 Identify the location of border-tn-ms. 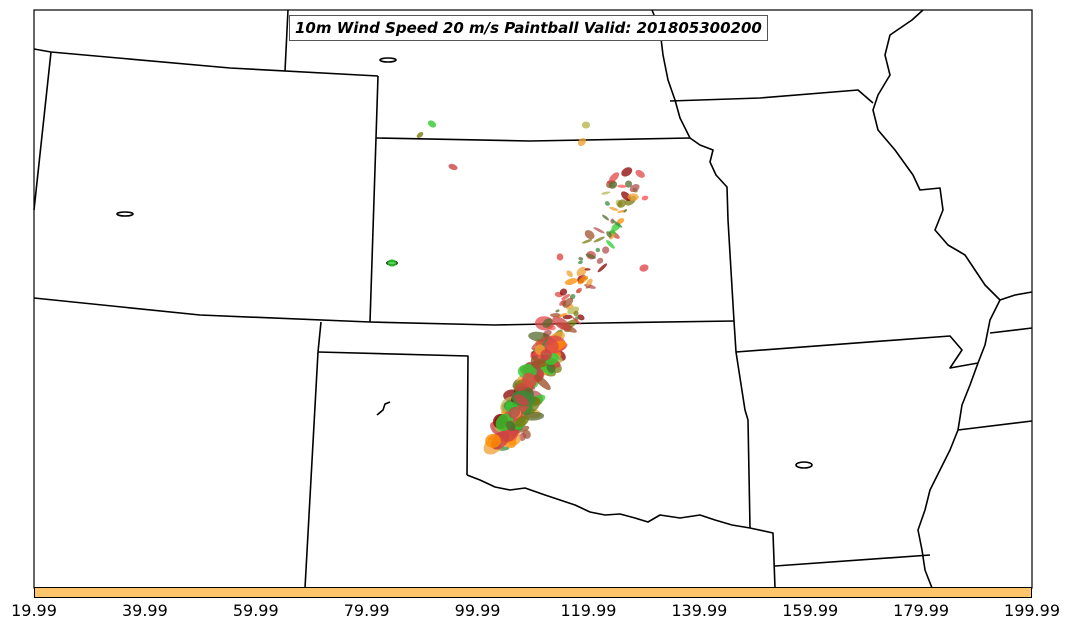
(995, 425).